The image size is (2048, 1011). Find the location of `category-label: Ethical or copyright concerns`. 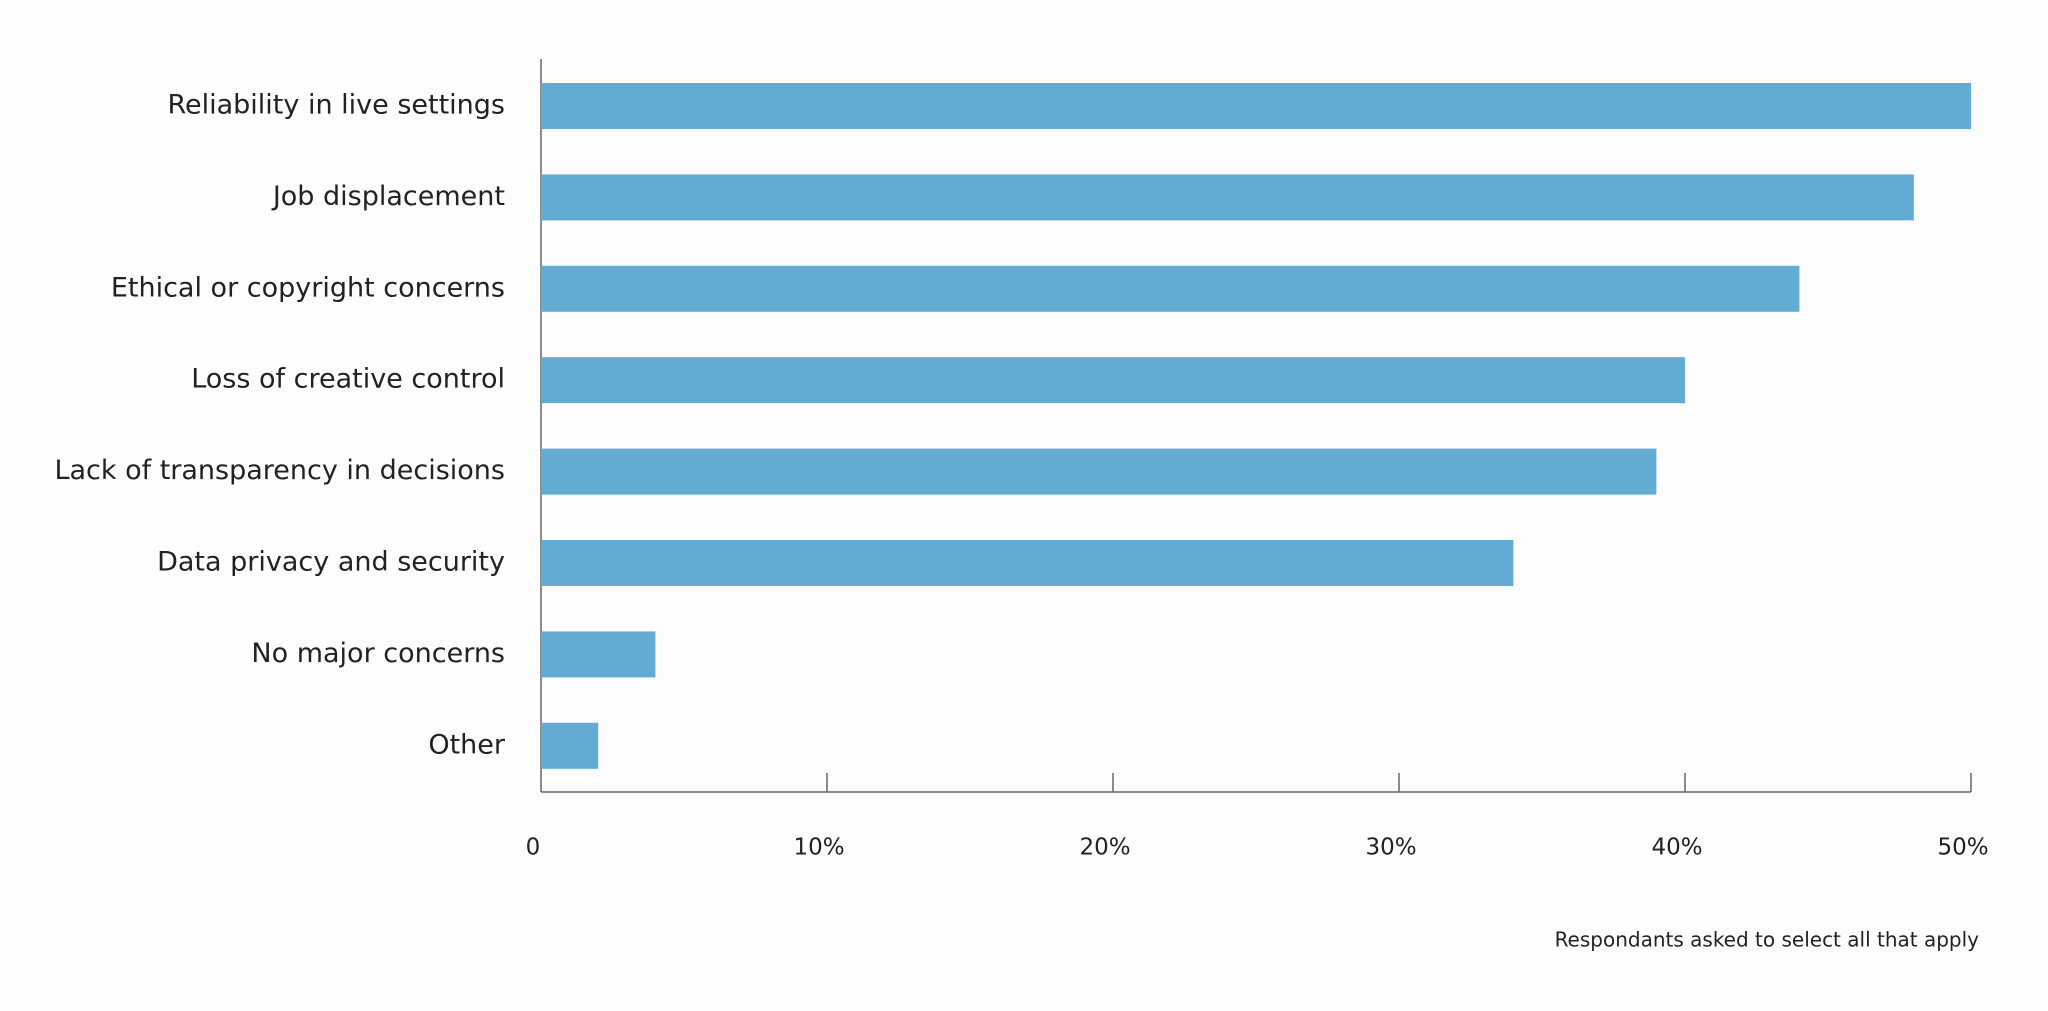

category-label: Ethical or copyright concerns is located at coordinates (308, 287).